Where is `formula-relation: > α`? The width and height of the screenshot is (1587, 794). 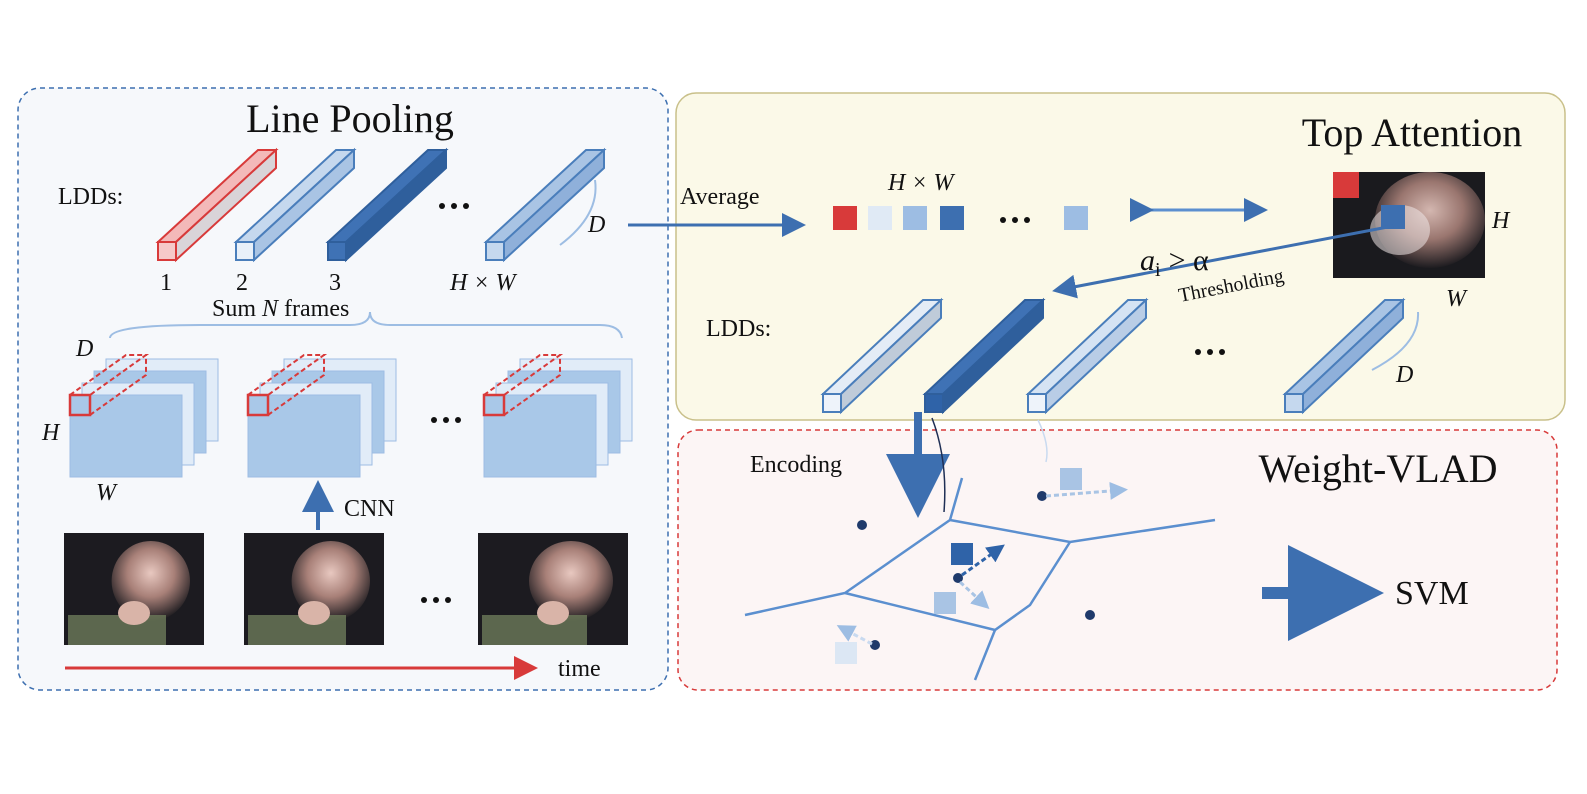 formula-relation: > α is located at coordinates (1189, 260).